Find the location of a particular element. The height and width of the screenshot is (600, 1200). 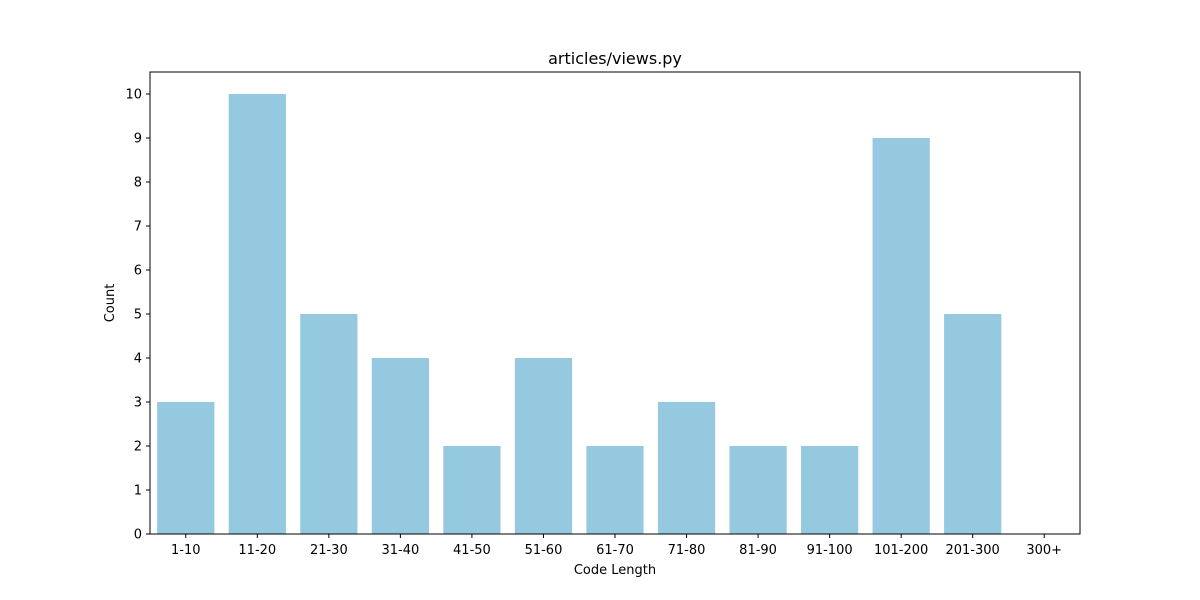

x-tick-label: 51-60 is located at coordinates (544, 550).